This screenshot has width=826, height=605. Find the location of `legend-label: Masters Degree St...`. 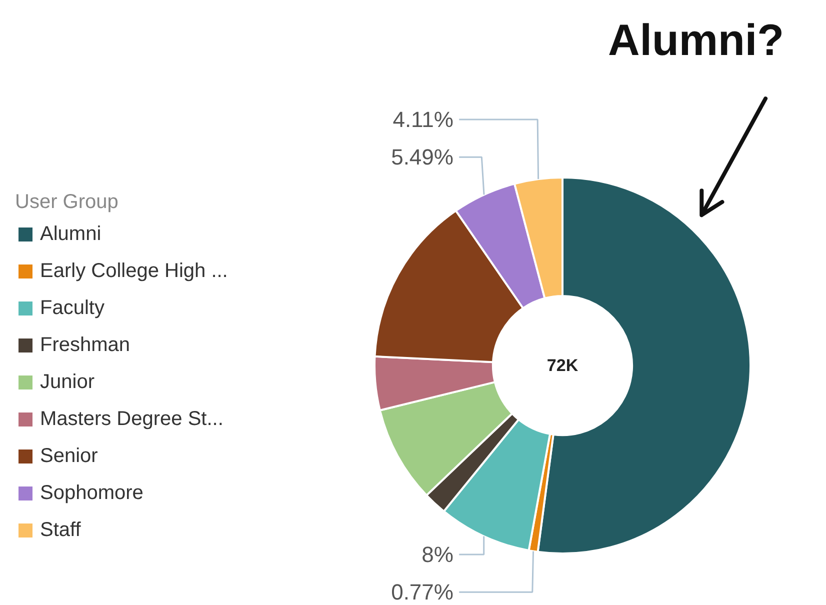

legend-label: Masters Degree St... is located at coordinates (132, 419).